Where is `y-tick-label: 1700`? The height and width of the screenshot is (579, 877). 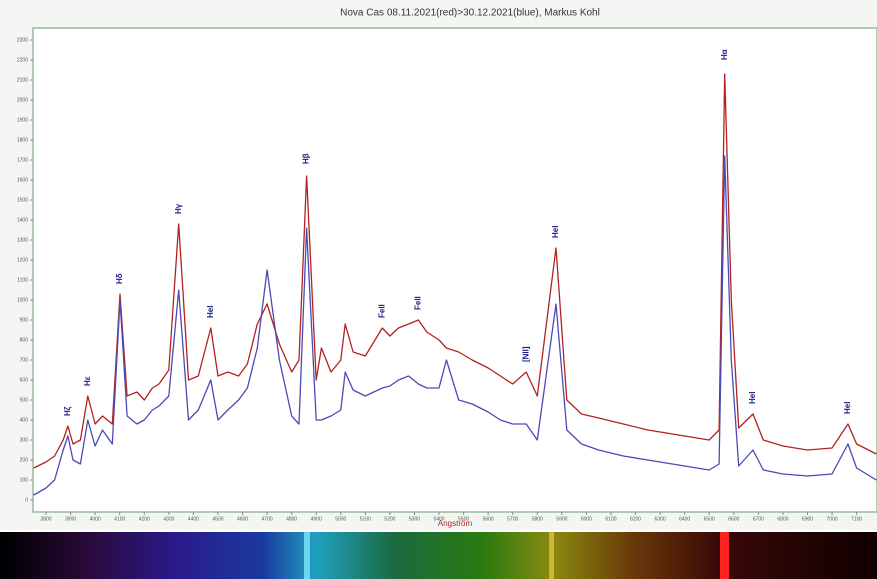 y-tick-label: 1700 is located at coordinates (22, 160).